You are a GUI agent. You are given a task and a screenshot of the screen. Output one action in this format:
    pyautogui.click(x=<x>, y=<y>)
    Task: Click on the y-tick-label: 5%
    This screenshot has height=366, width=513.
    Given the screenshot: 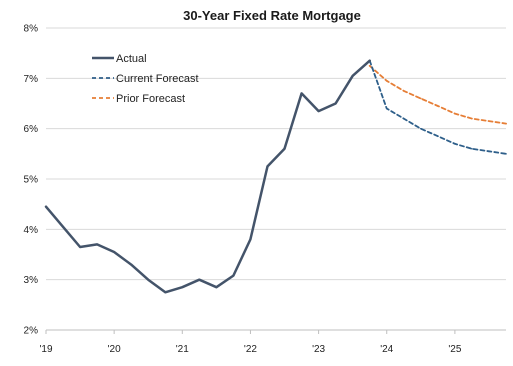 What is the action you would take?
    pyautogui.click(x=31, y=180)
    